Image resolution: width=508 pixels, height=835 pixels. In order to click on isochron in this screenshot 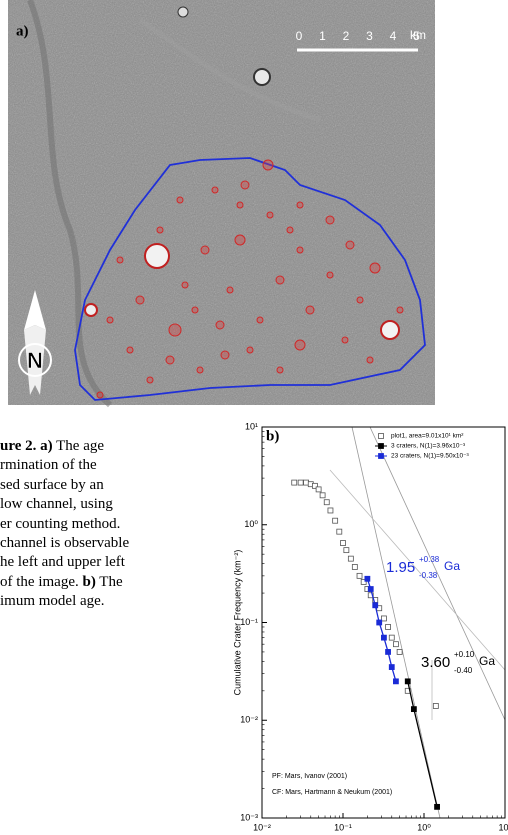, I will do `click(437, 573)`.